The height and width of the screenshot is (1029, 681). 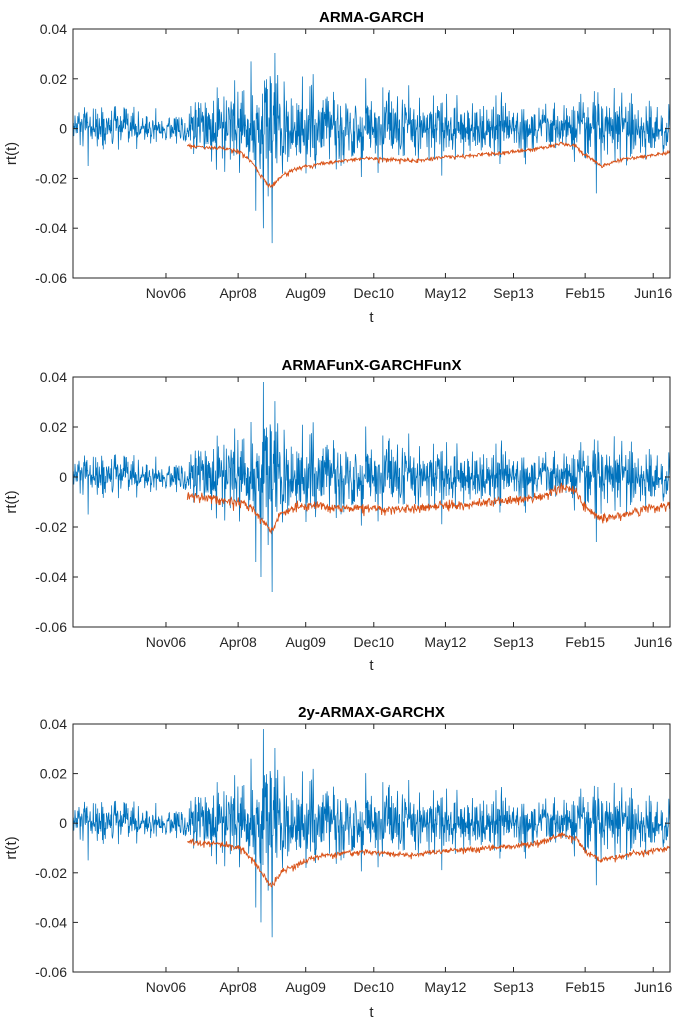 What do you see at coordinates (372, 365) in the screenshot?
I see `chart-title: ARMAFunX-GARCHFunX` at bounding box center [372, 365].